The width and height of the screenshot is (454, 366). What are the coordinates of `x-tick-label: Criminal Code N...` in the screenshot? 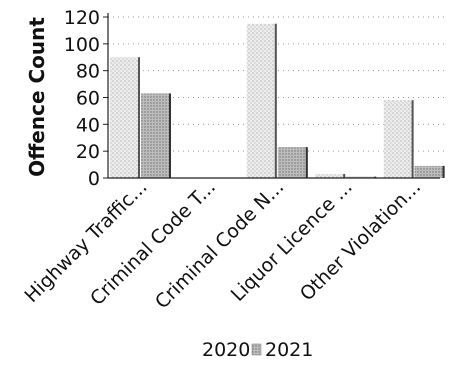 It's located at (219, 244).